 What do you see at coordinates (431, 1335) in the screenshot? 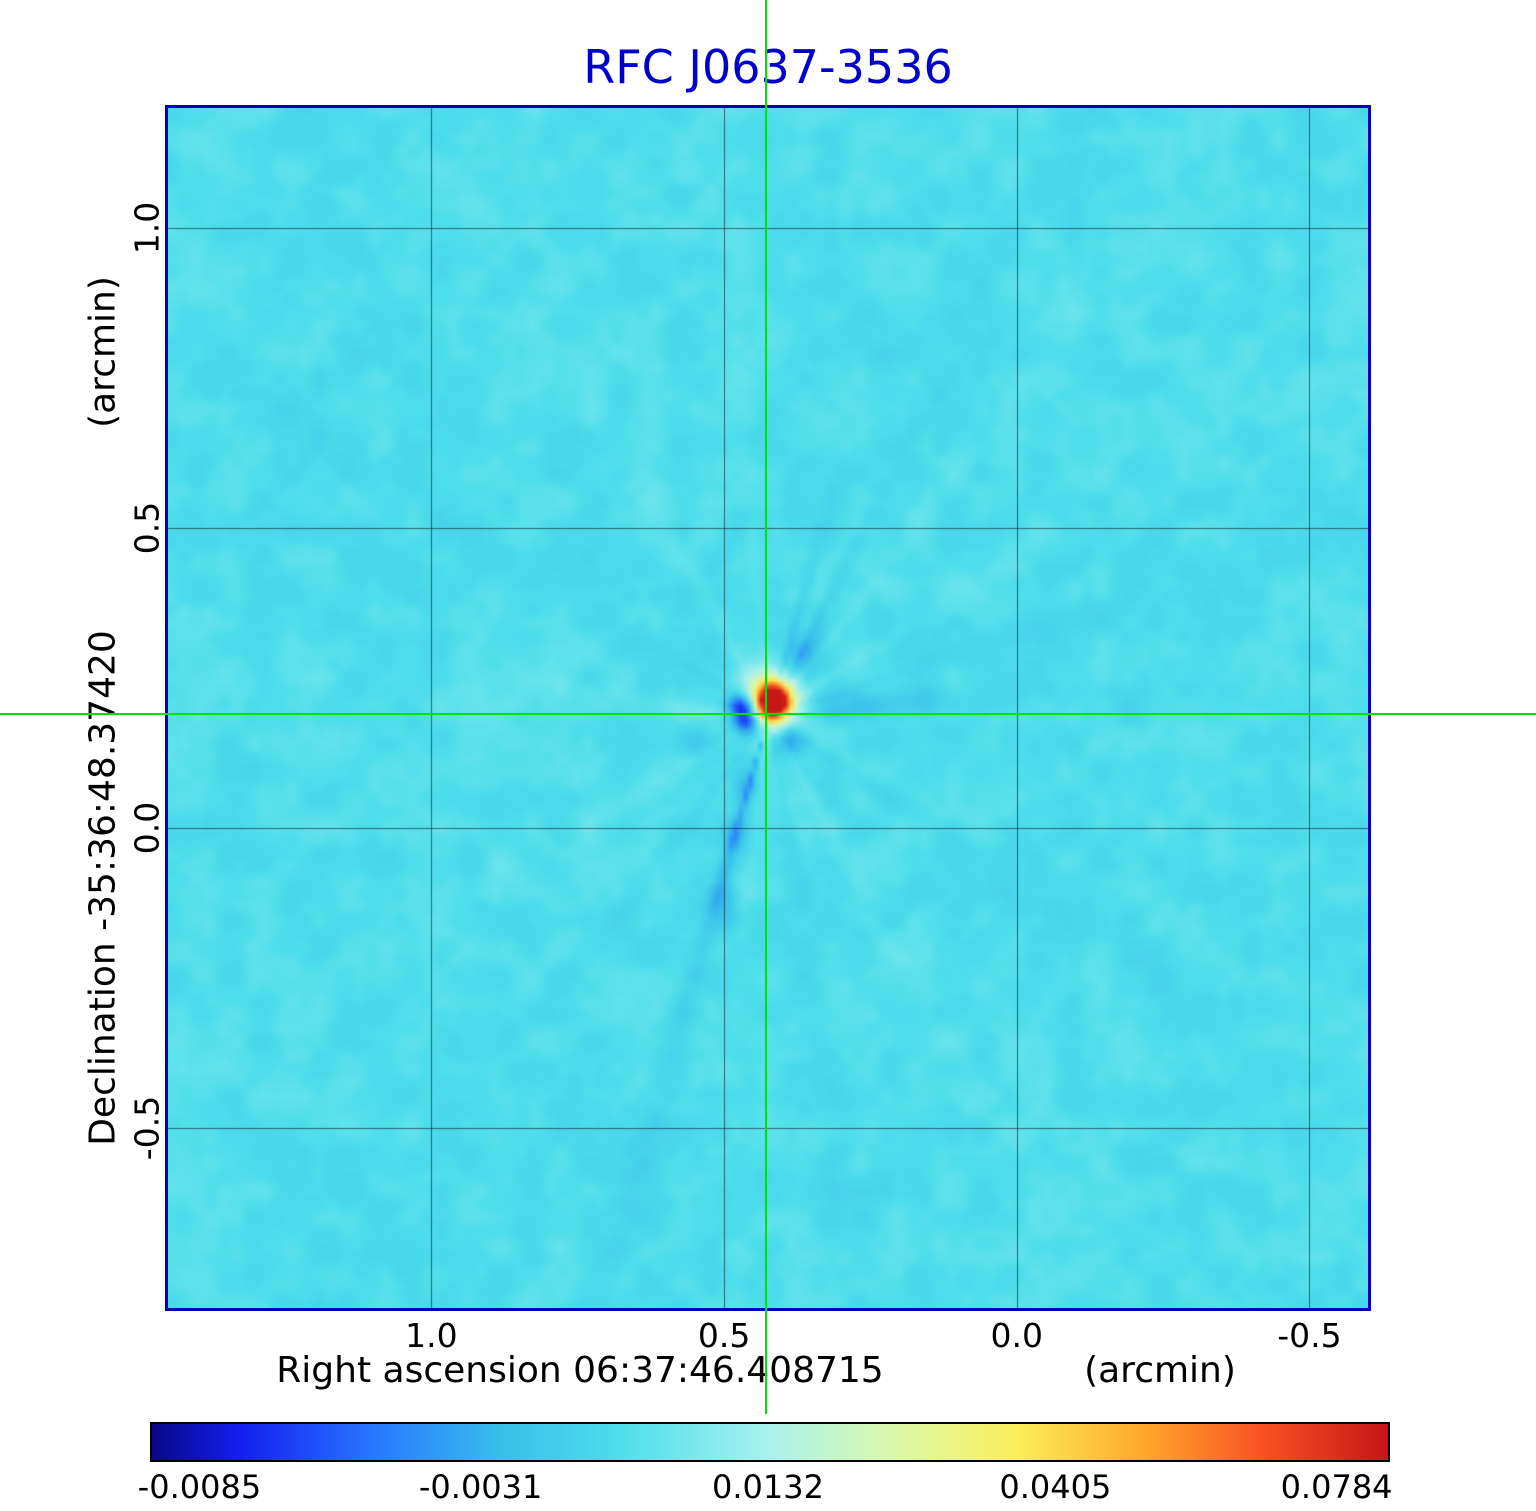
I see `x-tick-label: 1.0` at bounding box center [431, 1335].